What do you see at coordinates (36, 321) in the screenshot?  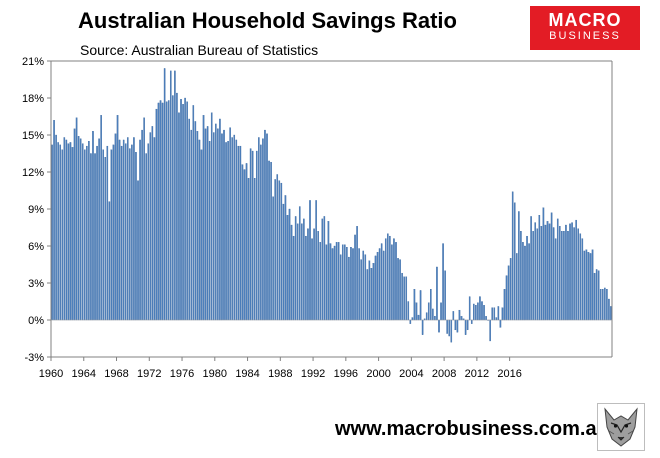 I see `y-tick-label: 0%` at bounding box center [36, 321].